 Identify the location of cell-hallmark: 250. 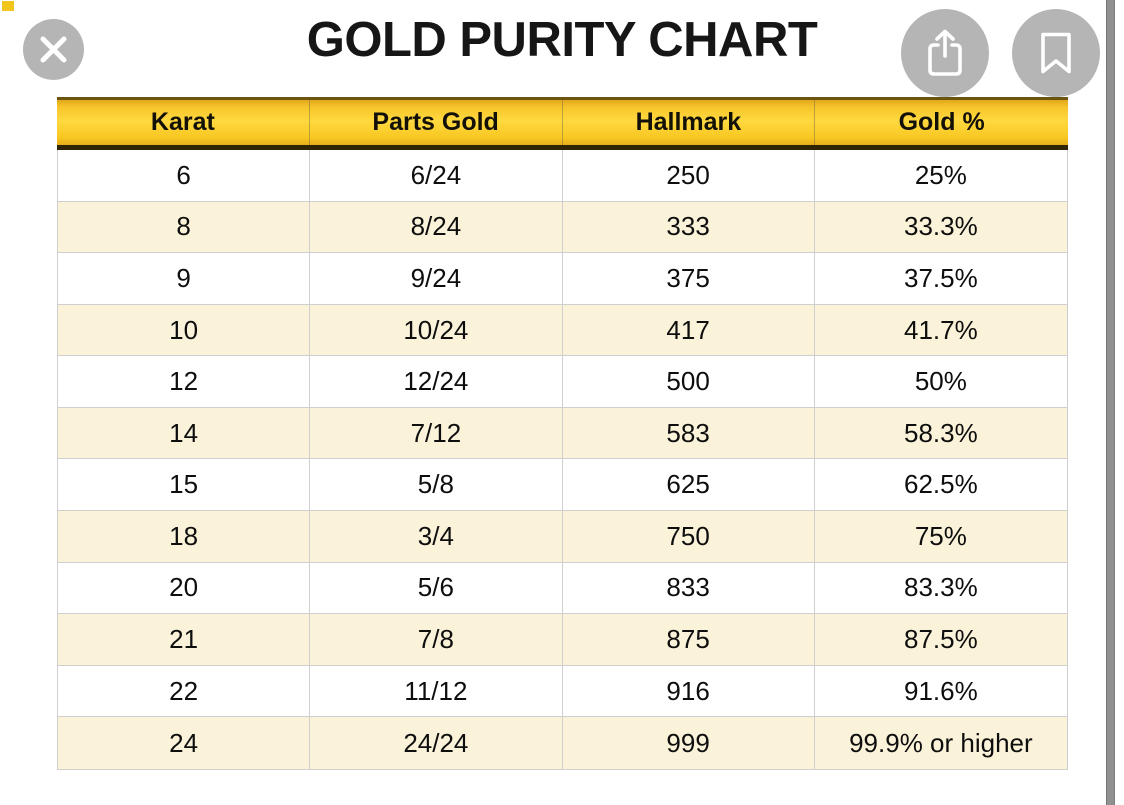
(689, 175).